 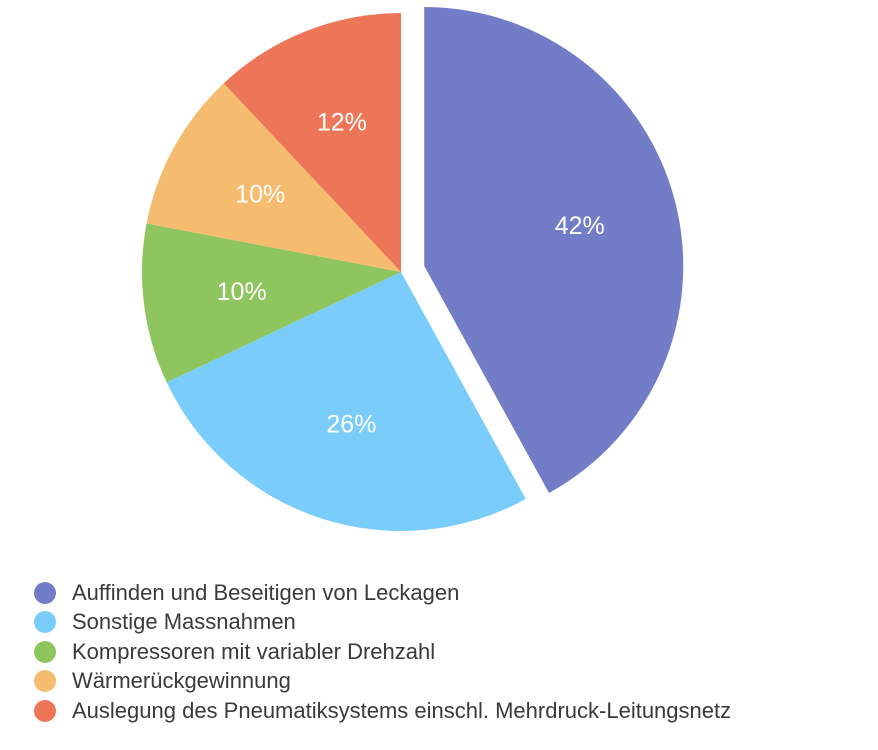 What do you see at coordinates (351, 425) in the screenshot?
I see `slice-label-2: 26%` at bounding box center [351, 425].